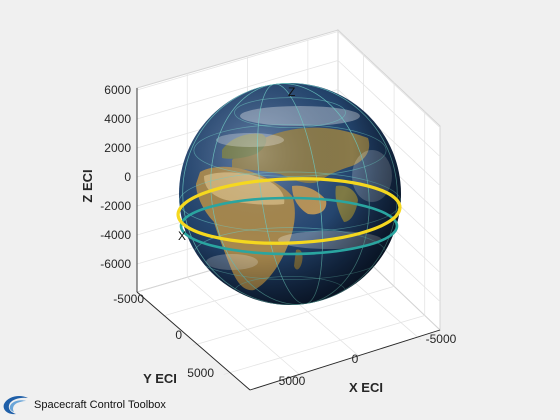 The width and height of the screenshot is (560, 420). What do you see at coordinates (117, 119) in the screenshot?
I see `z-tick-label: 4000` at bounding box center [117, 119].